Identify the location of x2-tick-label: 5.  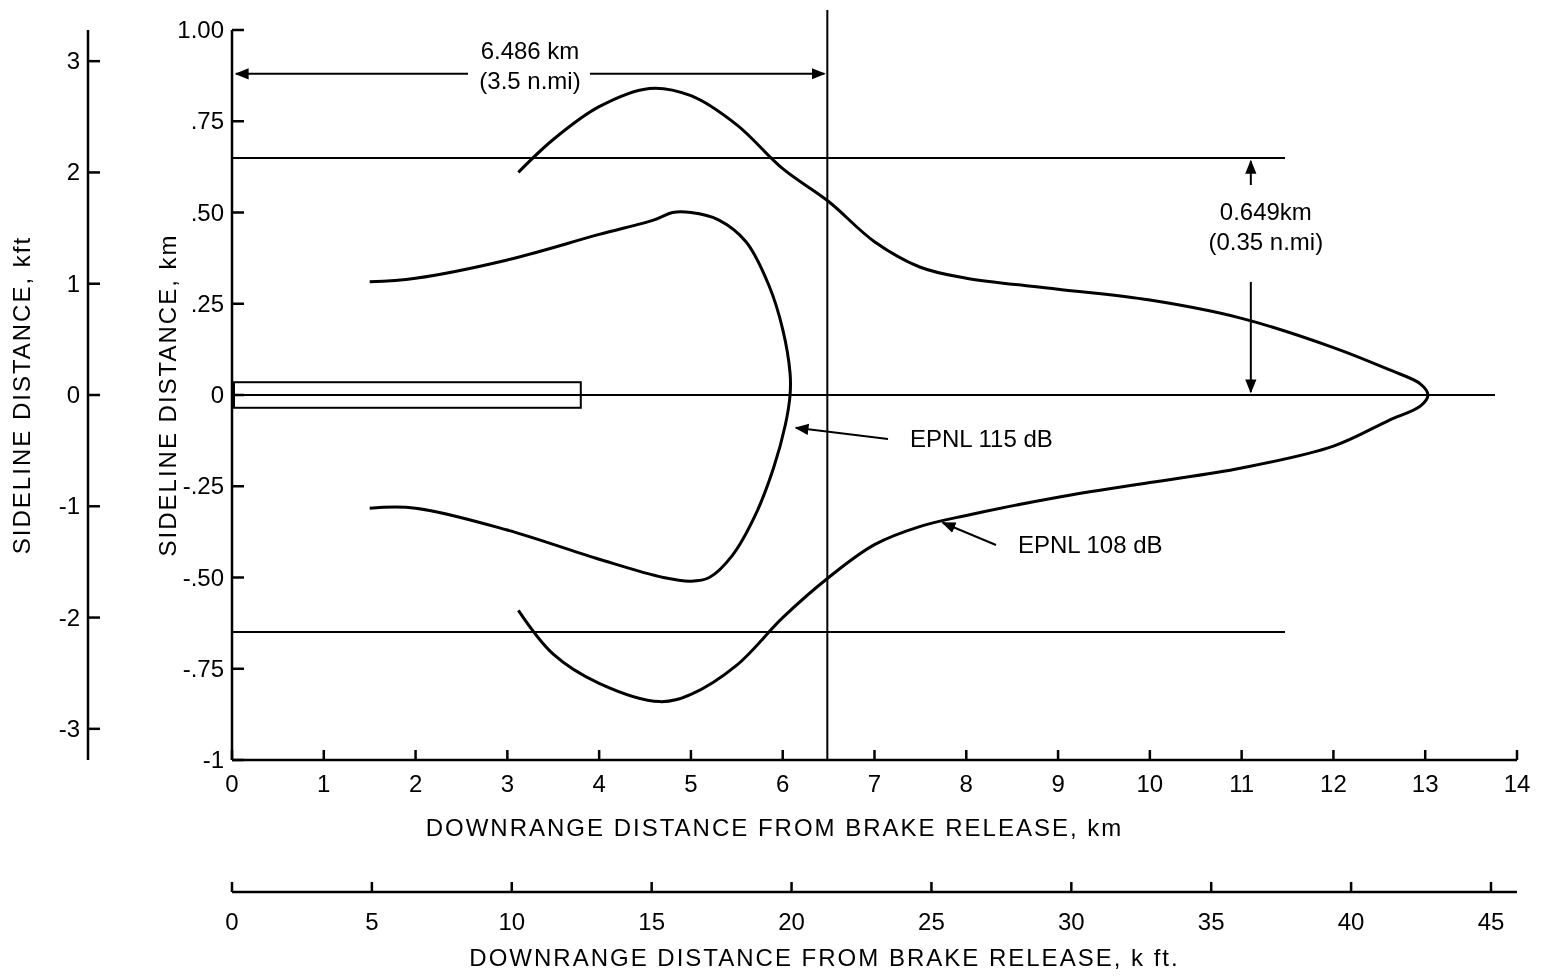
(372, 921).